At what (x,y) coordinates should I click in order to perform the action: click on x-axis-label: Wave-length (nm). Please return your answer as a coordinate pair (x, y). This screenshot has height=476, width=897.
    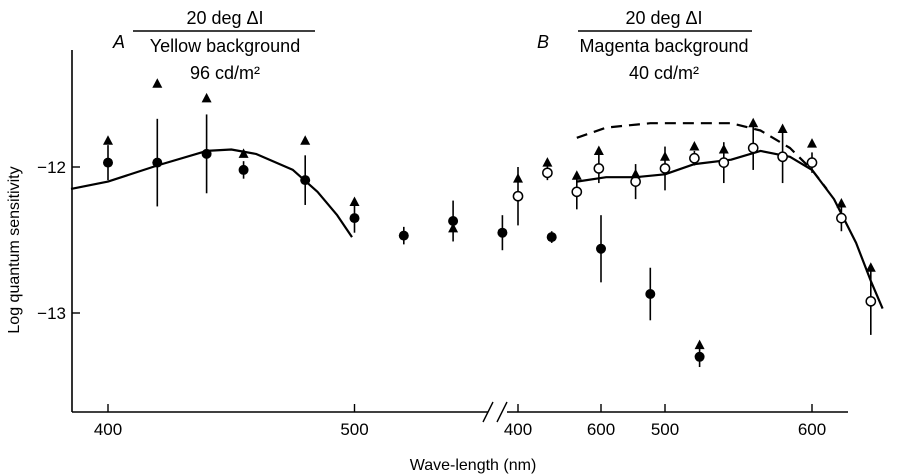
    Looking at the image, I should click on (473, 465).